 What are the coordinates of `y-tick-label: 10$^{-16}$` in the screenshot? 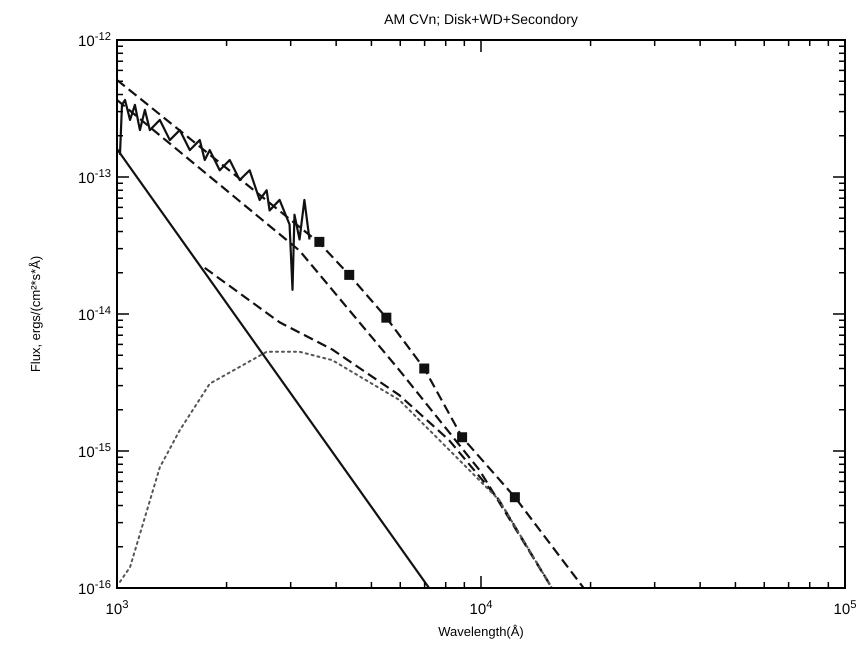 It's located at (94, 588).